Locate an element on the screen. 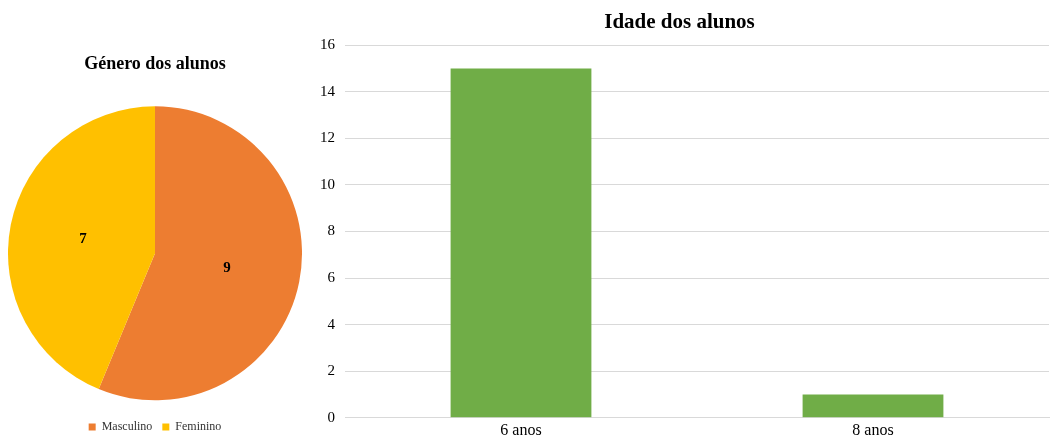  y-tick-label: 6 is located at coordinates (331, 277).